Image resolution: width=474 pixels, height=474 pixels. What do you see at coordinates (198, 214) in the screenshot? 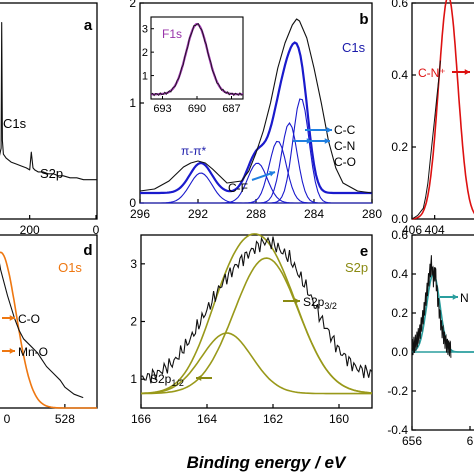
I see `panel-b-xtick: 292` at bounding box center [198, 214].